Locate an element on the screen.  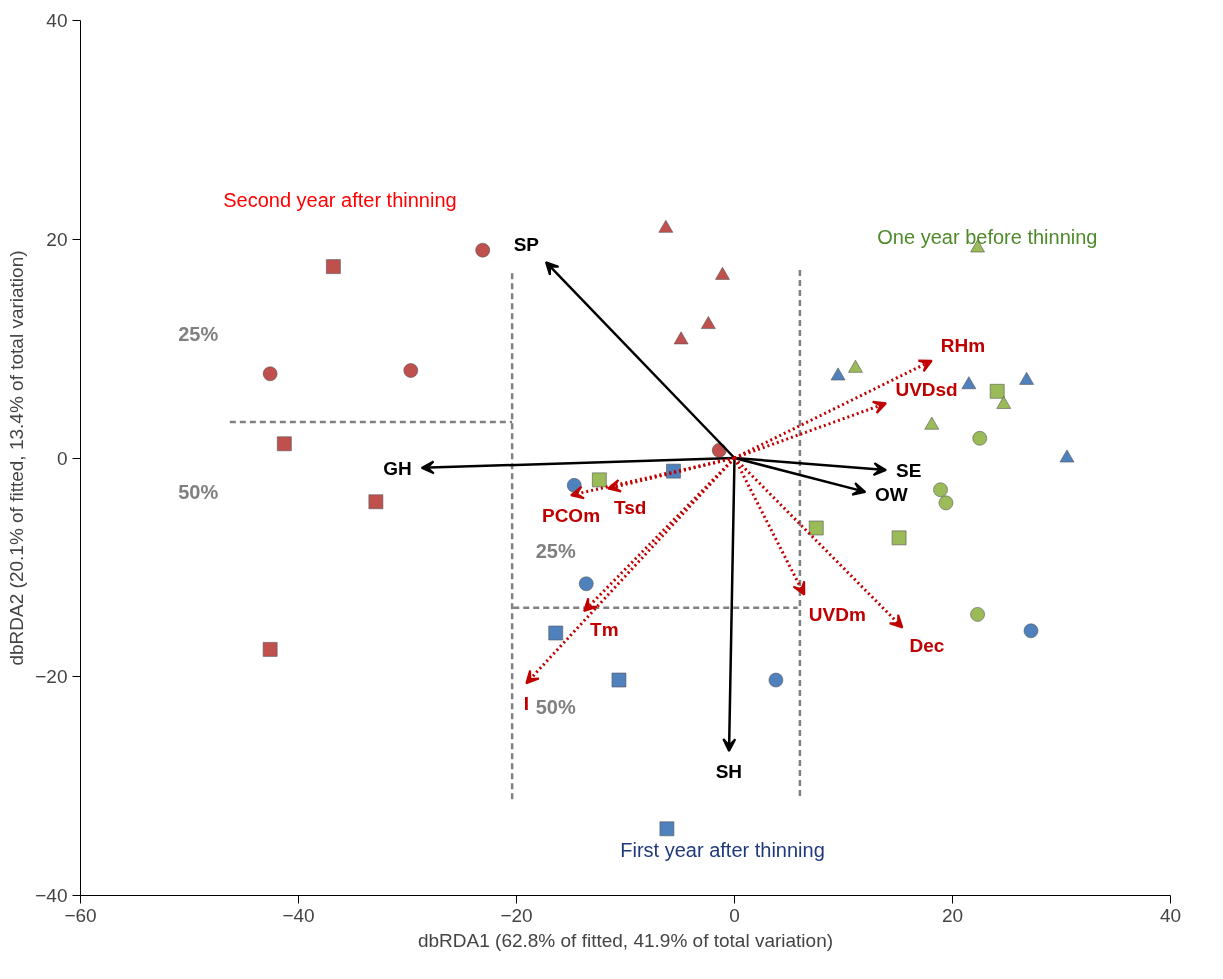
annotation: I is located at coordinates (526, 704).